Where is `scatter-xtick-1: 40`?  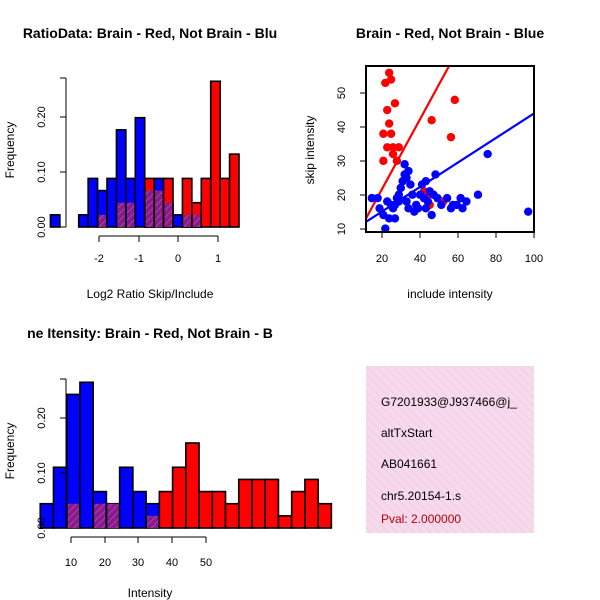 scatter-xtick-1: 40 is located at coordinates (420, 259).